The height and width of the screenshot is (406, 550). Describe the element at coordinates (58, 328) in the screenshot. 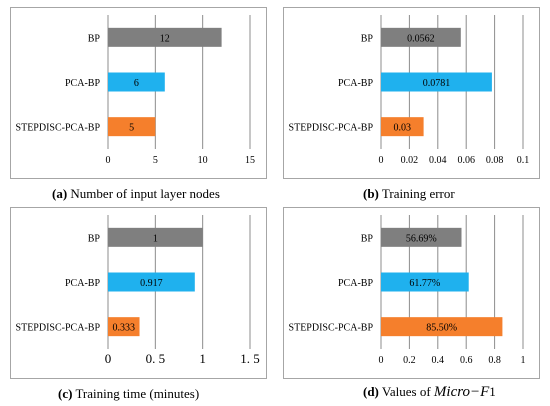

I see `chart-c-category-label: STEPDISC-PCA-BP` at that location.